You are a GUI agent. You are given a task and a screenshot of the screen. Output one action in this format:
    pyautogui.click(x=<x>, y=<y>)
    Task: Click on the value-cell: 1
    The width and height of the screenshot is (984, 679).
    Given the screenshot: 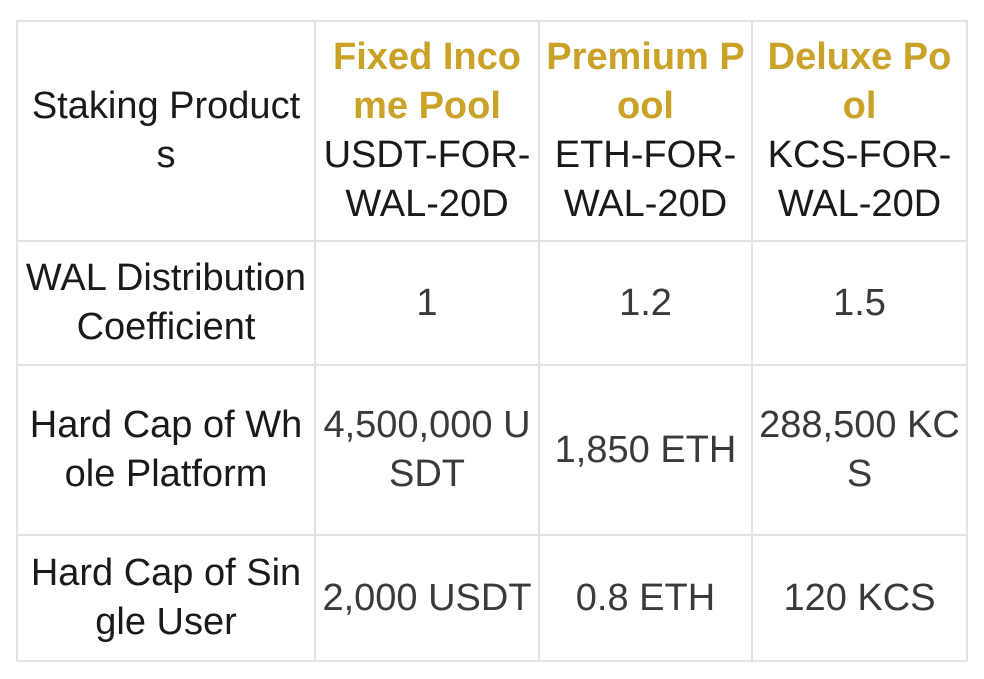 What is the action you would take?
    pyautogui.click(x=427, y=303)
    